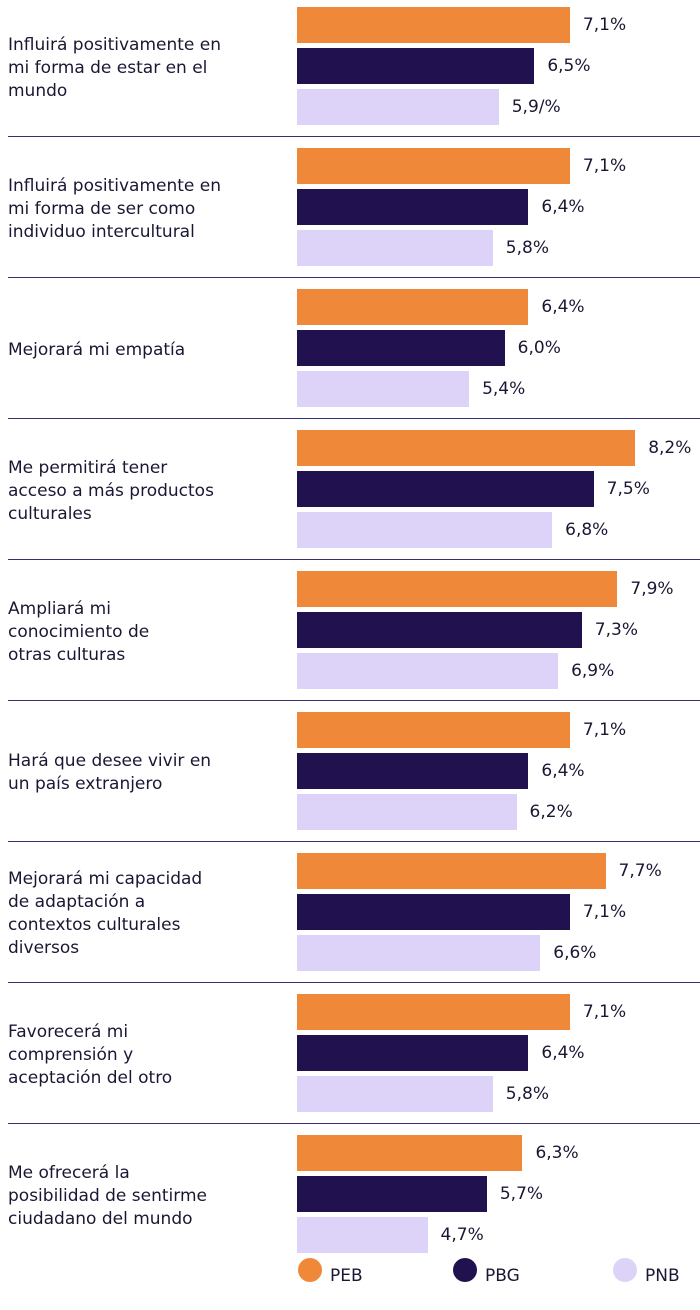 Image resolution: width=700 pixels, height=1310 pixels. I want to click on value-label: 7,9%, so click(652, 589).